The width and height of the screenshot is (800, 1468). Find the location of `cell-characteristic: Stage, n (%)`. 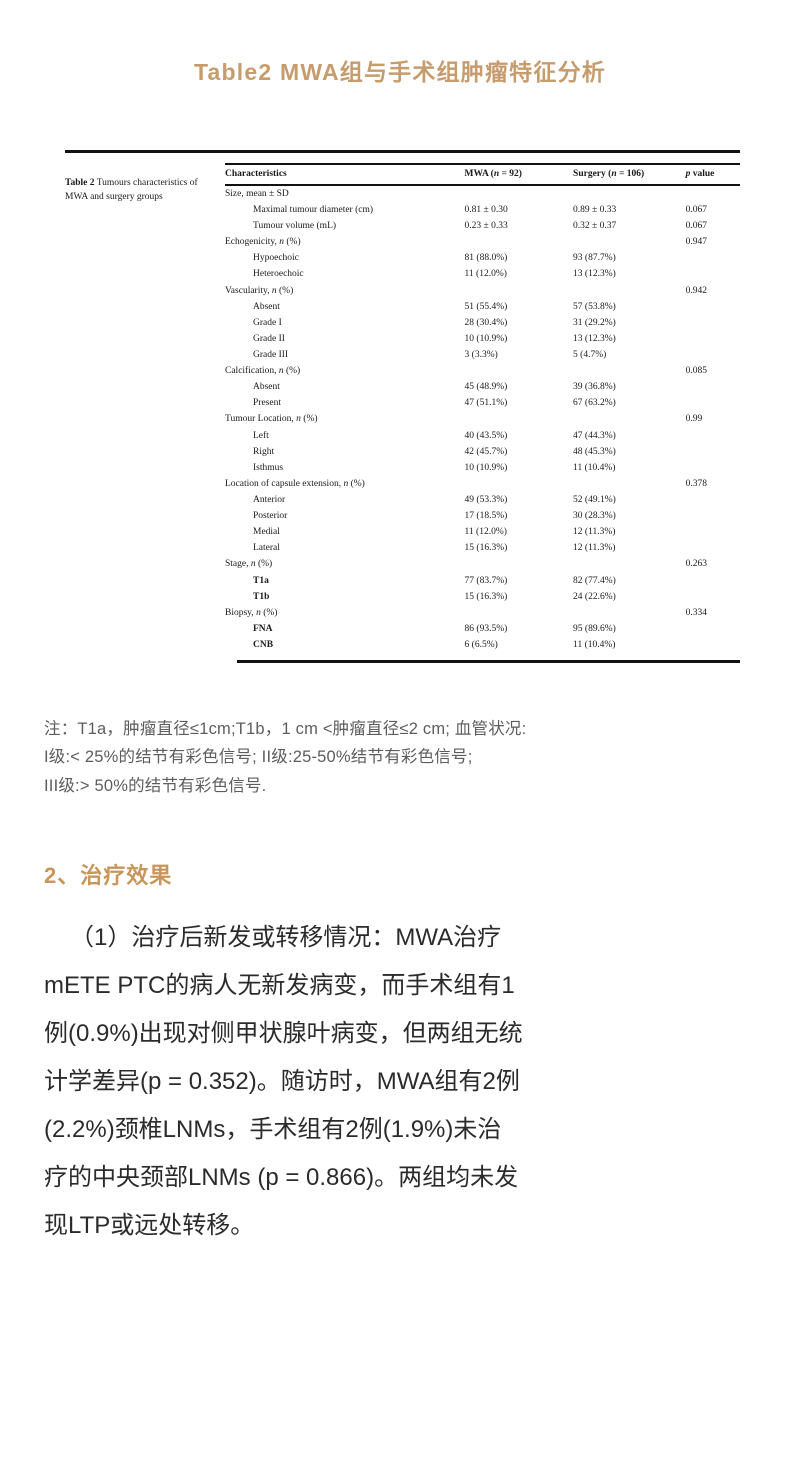

cell-characteristic: Stage, n (%) is located at coordinates (249, 564).